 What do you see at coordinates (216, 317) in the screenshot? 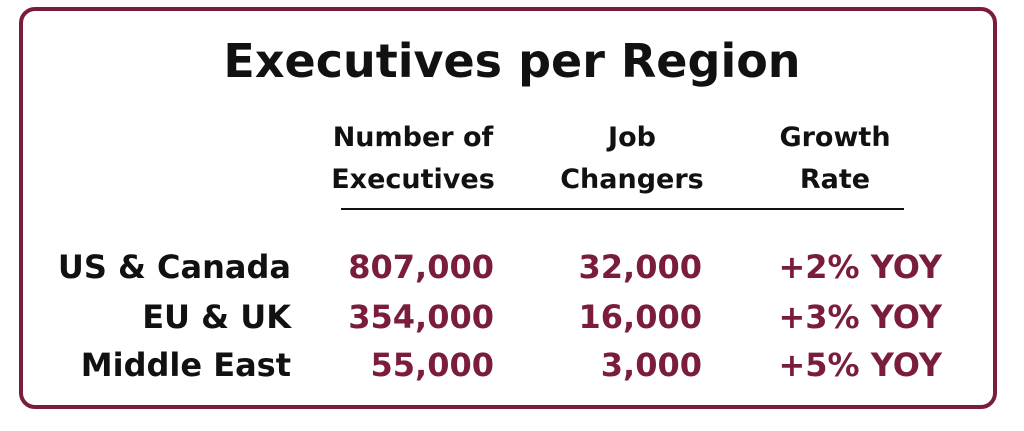
I see `region-label: EU & UK` at bounding box center [216, 317].